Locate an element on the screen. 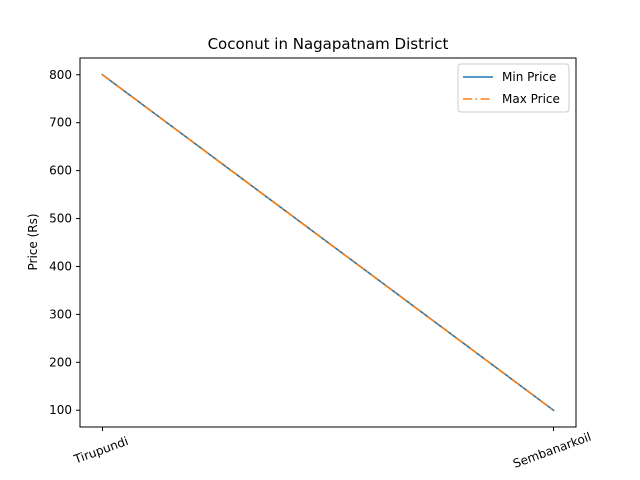  x-tick-label: Tirupundi is located at coordinates (100, 450).